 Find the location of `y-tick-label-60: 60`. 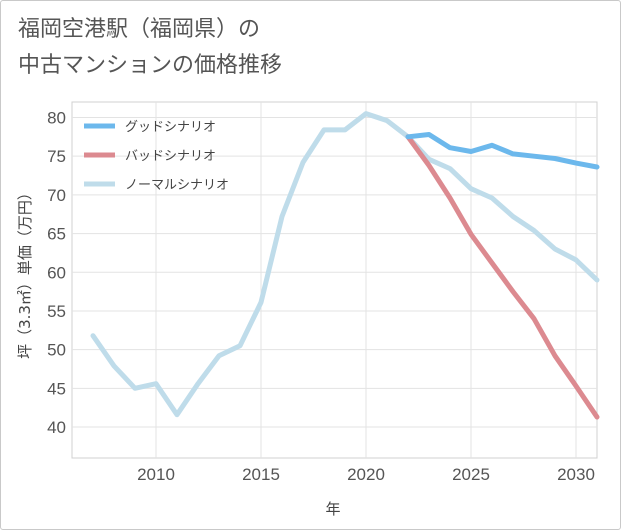

y-tick-label-60: 60 is located at coordinates (56, 272).